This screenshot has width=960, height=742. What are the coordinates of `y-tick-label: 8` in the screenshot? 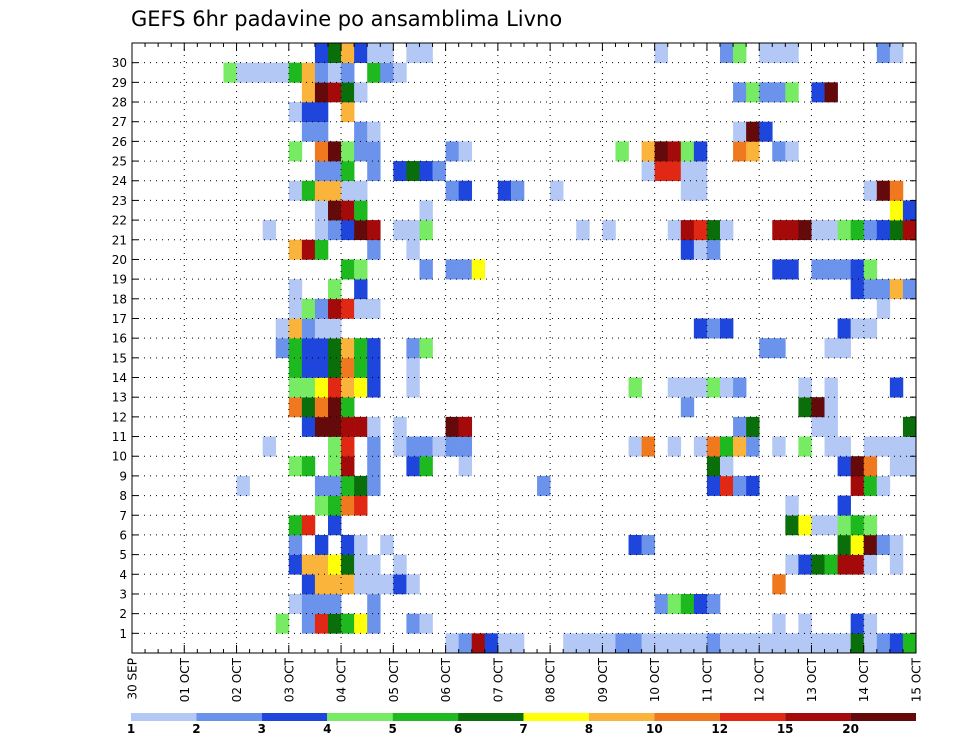 It's located at (123, 496).